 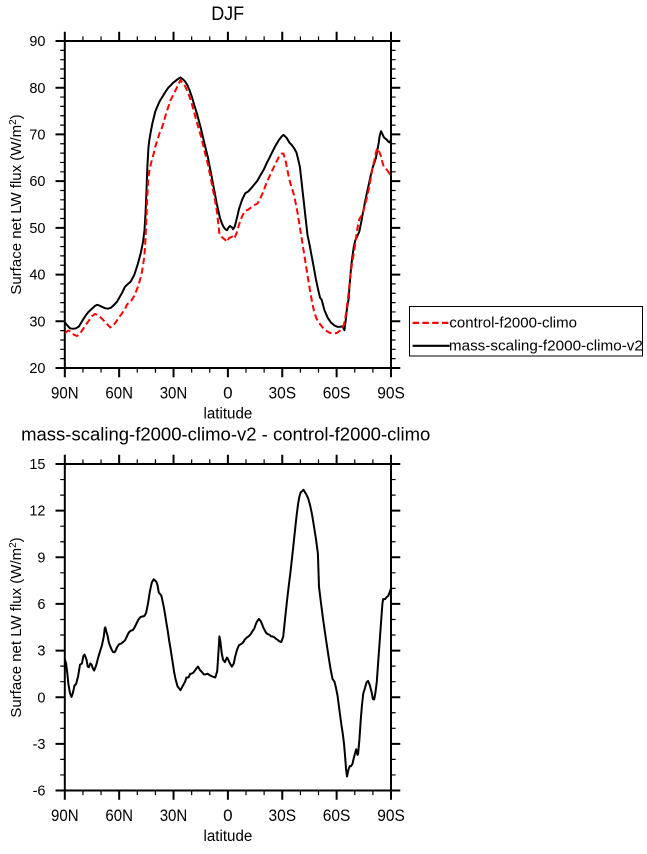 I want to click on svg-text: 70, so click(x=37, y=136).